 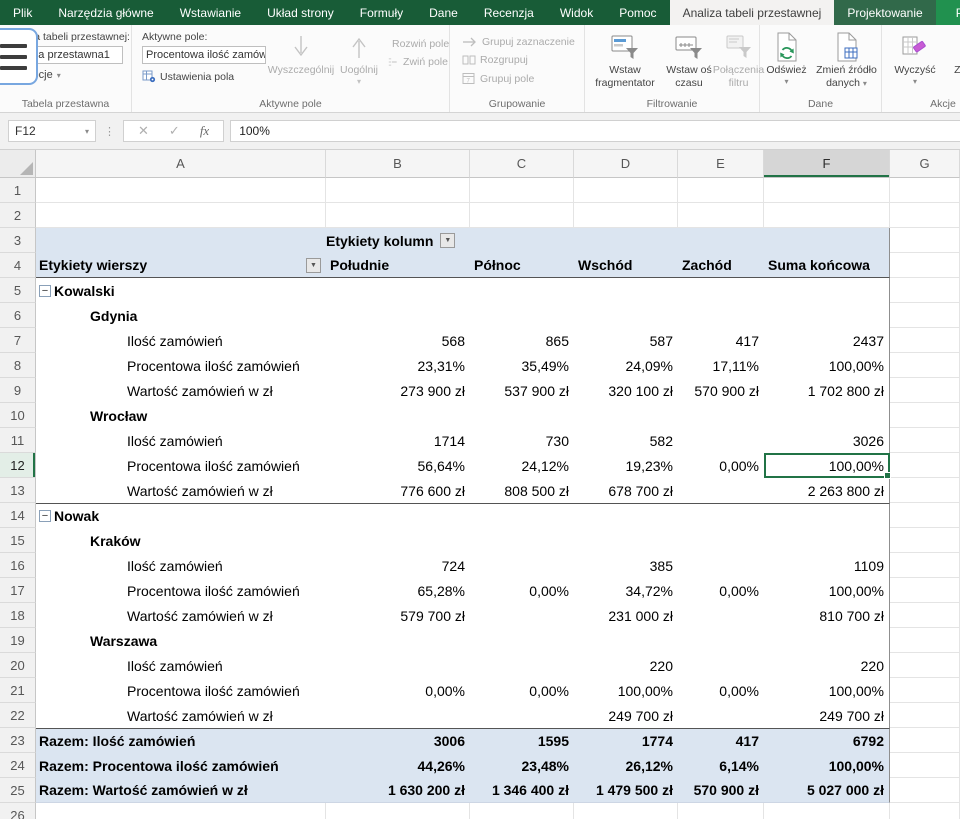 I want to click on cell-G15, so click(x=925, y=540).